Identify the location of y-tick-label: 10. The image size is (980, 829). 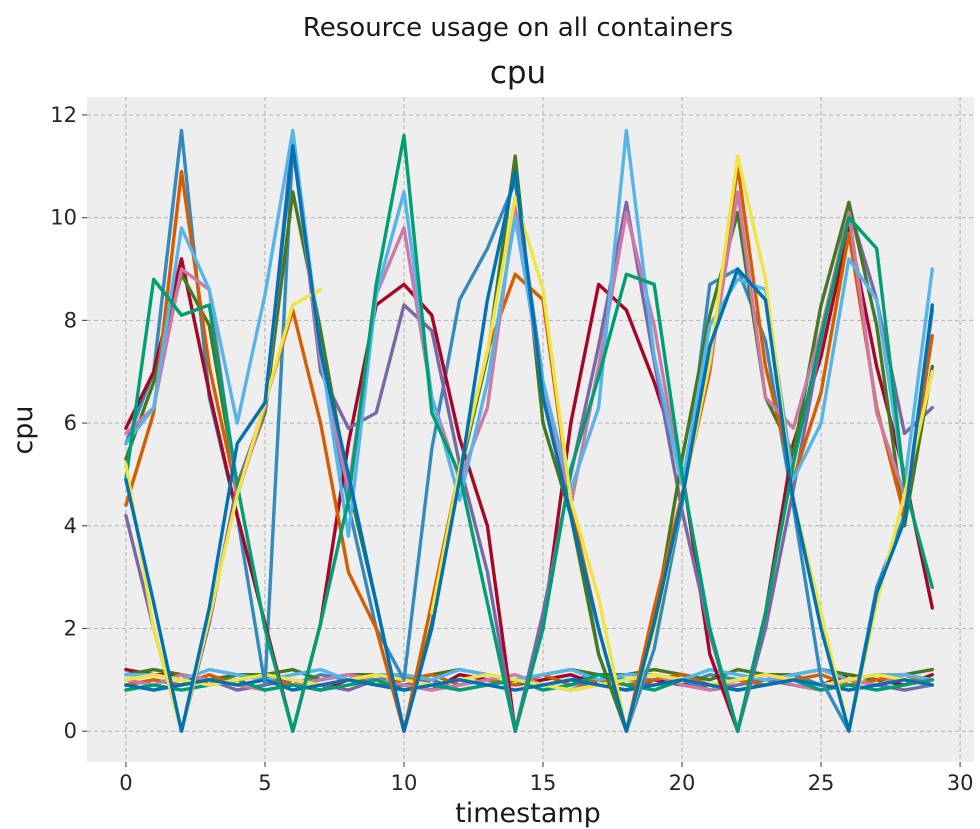
(63, 218).